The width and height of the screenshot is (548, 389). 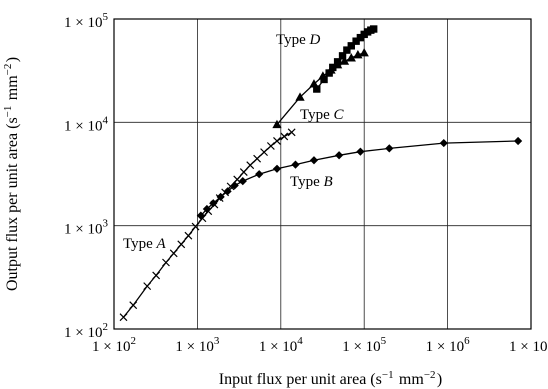 I want to click on x-tick-label: 1 × 10⁷, so click(x=528, y=345).